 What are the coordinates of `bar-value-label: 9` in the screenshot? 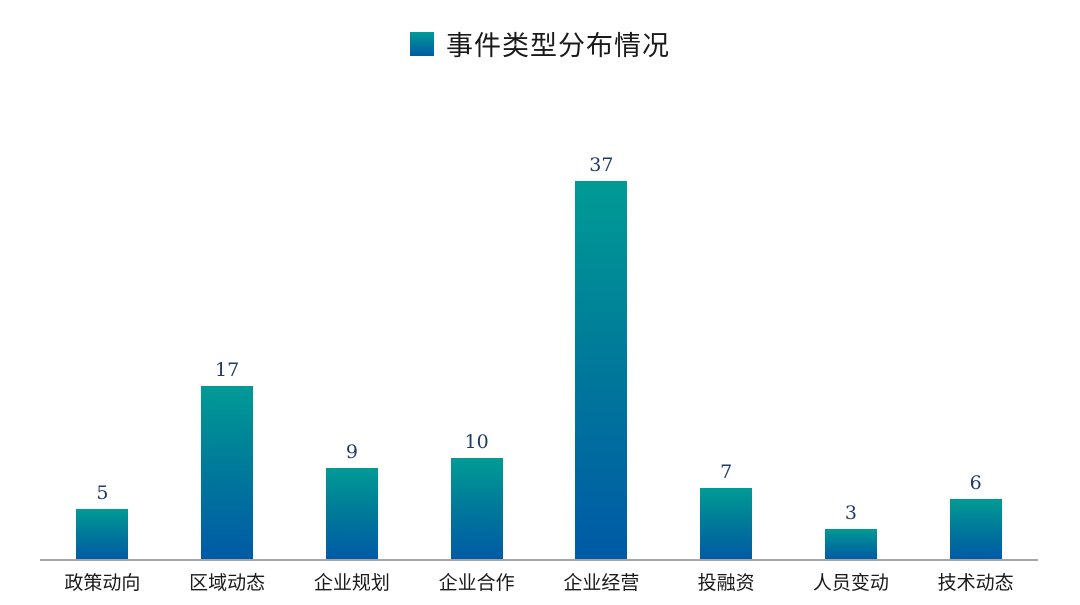 It's located at (351, 452).